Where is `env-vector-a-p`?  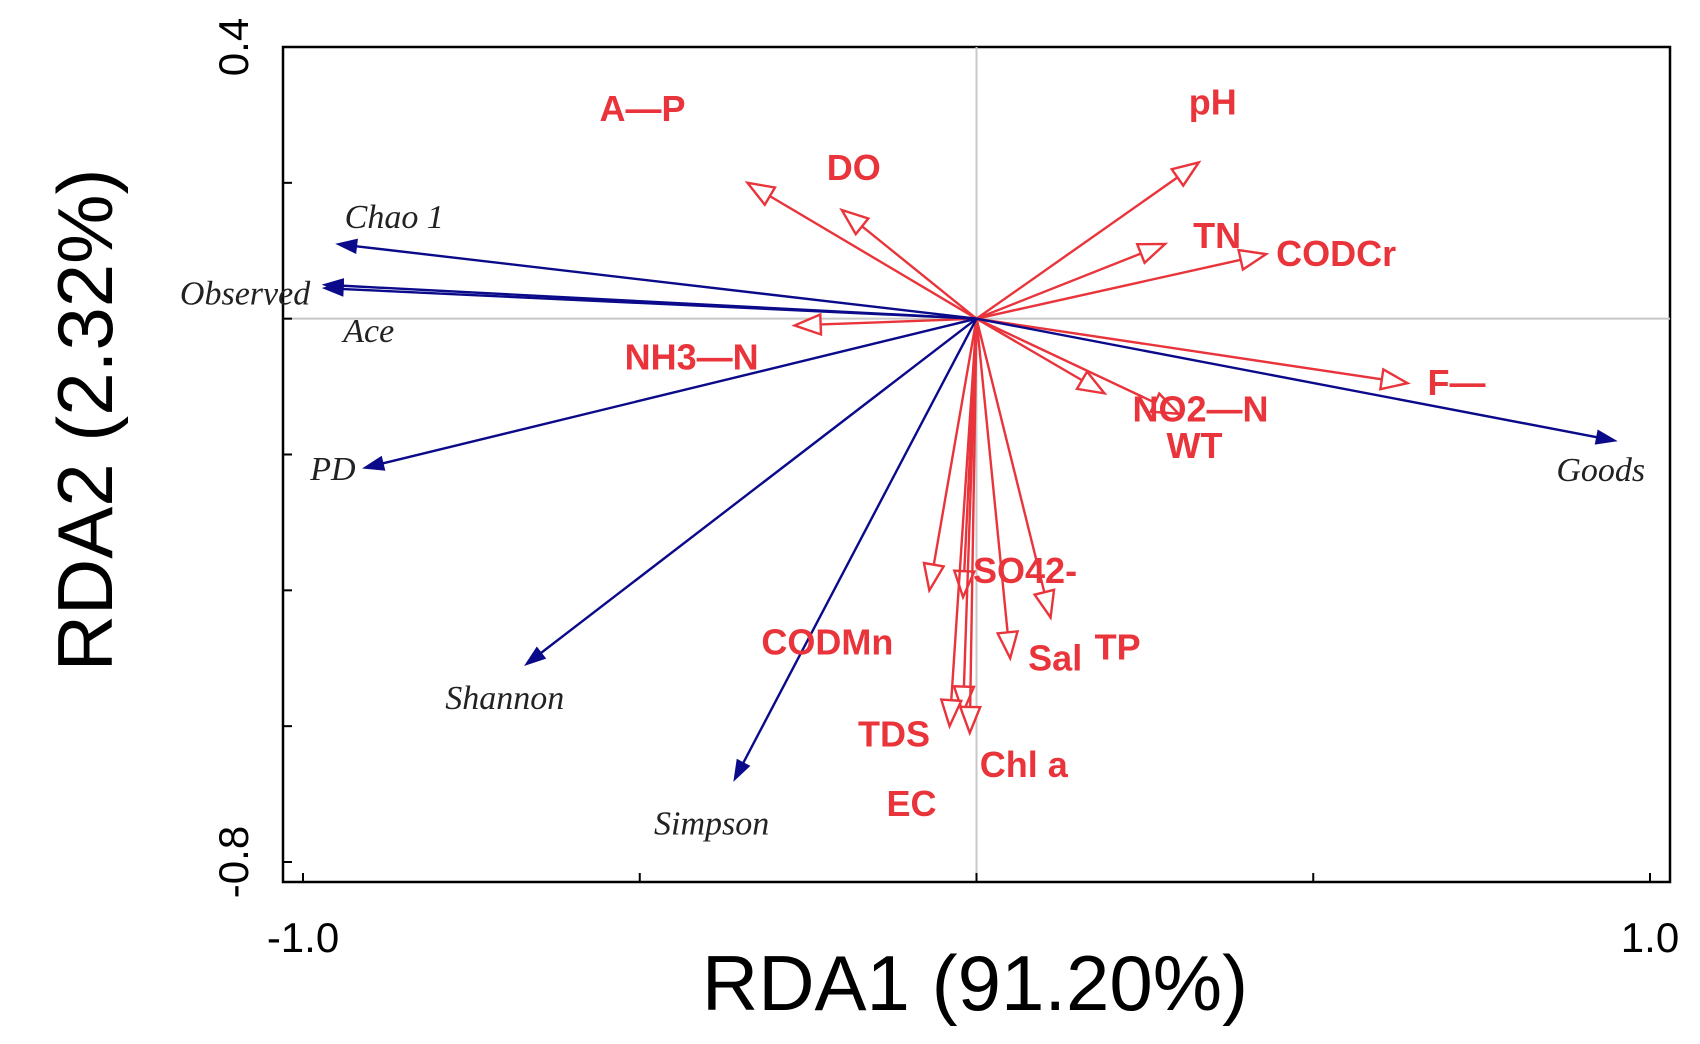
env-vector-a-p is located at coordinates (861, 250).